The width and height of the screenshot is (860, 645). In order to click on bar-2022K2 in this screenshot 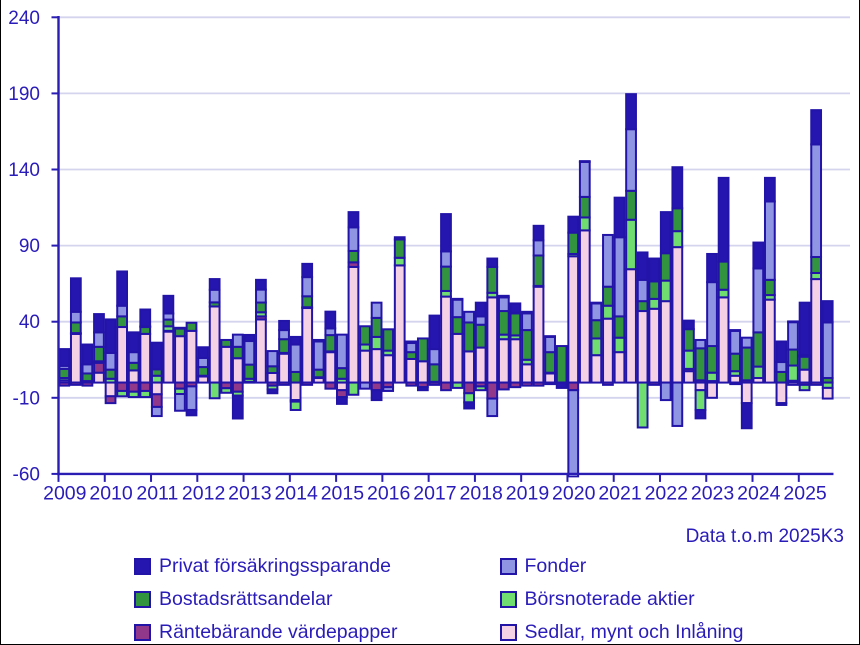, I will do `click(677, 296)`.